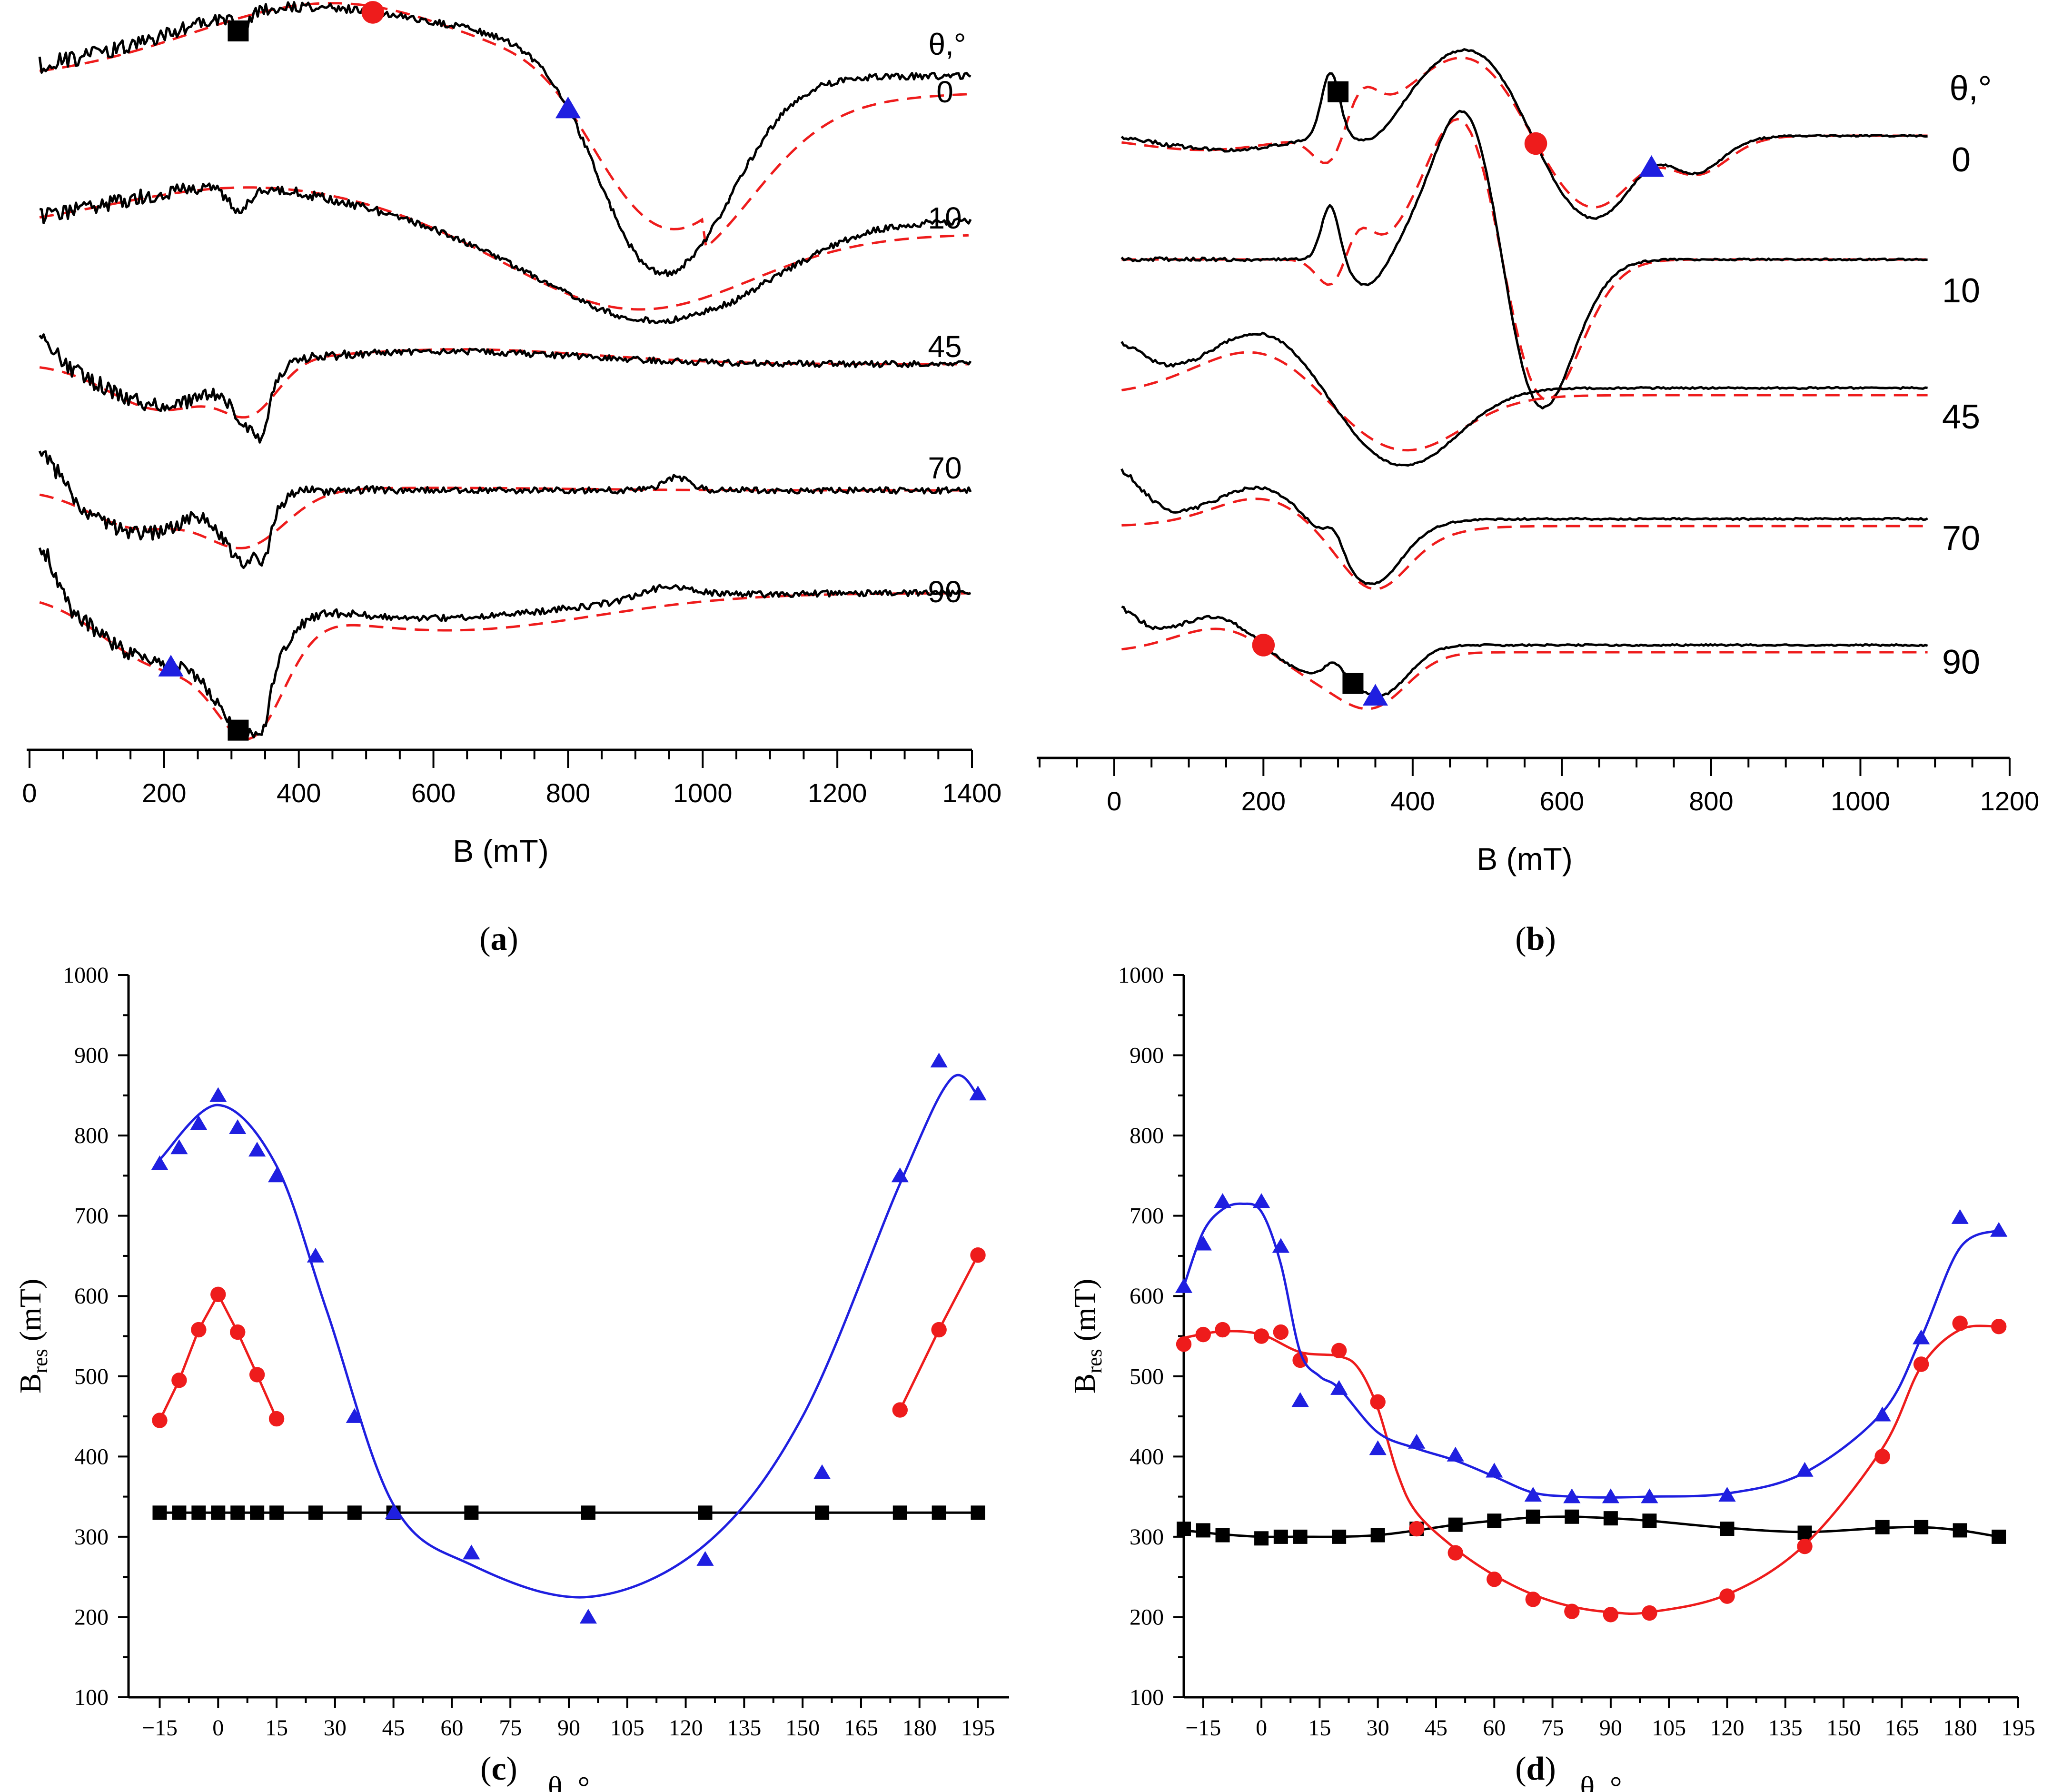 The height and width of the screenshot is (1792, 2052). Describe the element at coordinates (945, 468) in the screenshot. I see `spectrum-angle-label: 70` at that location.